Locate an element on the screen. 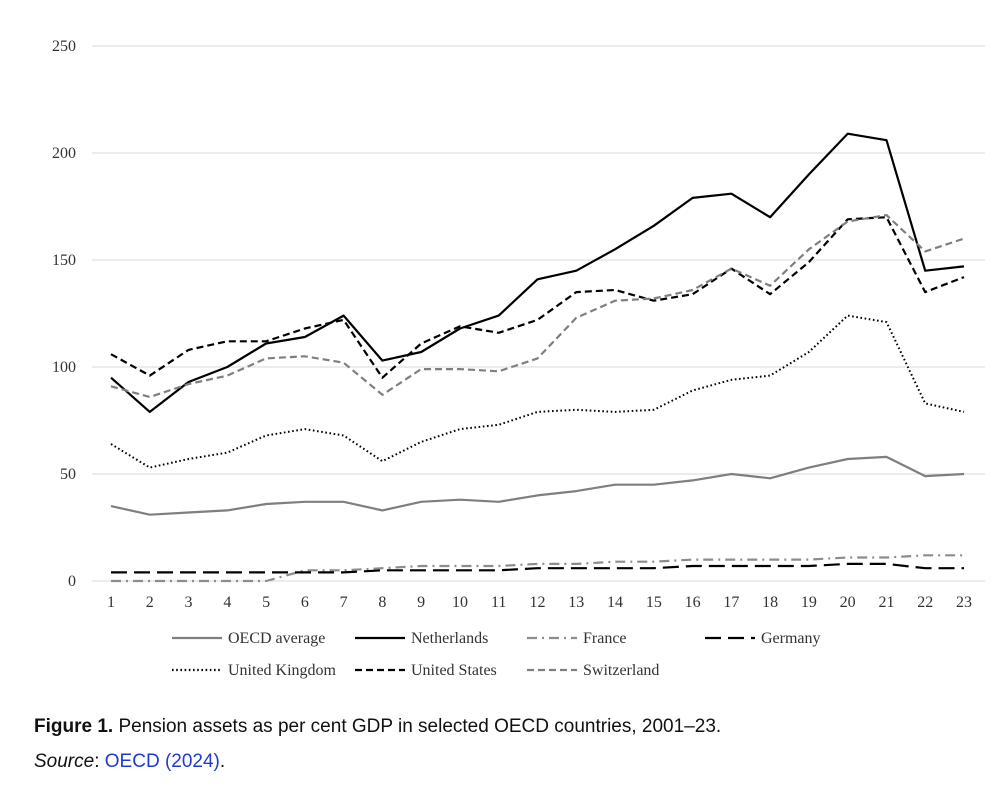 The image size is (1000, 793). legend-label: United States is located at coordinates (454, 670).